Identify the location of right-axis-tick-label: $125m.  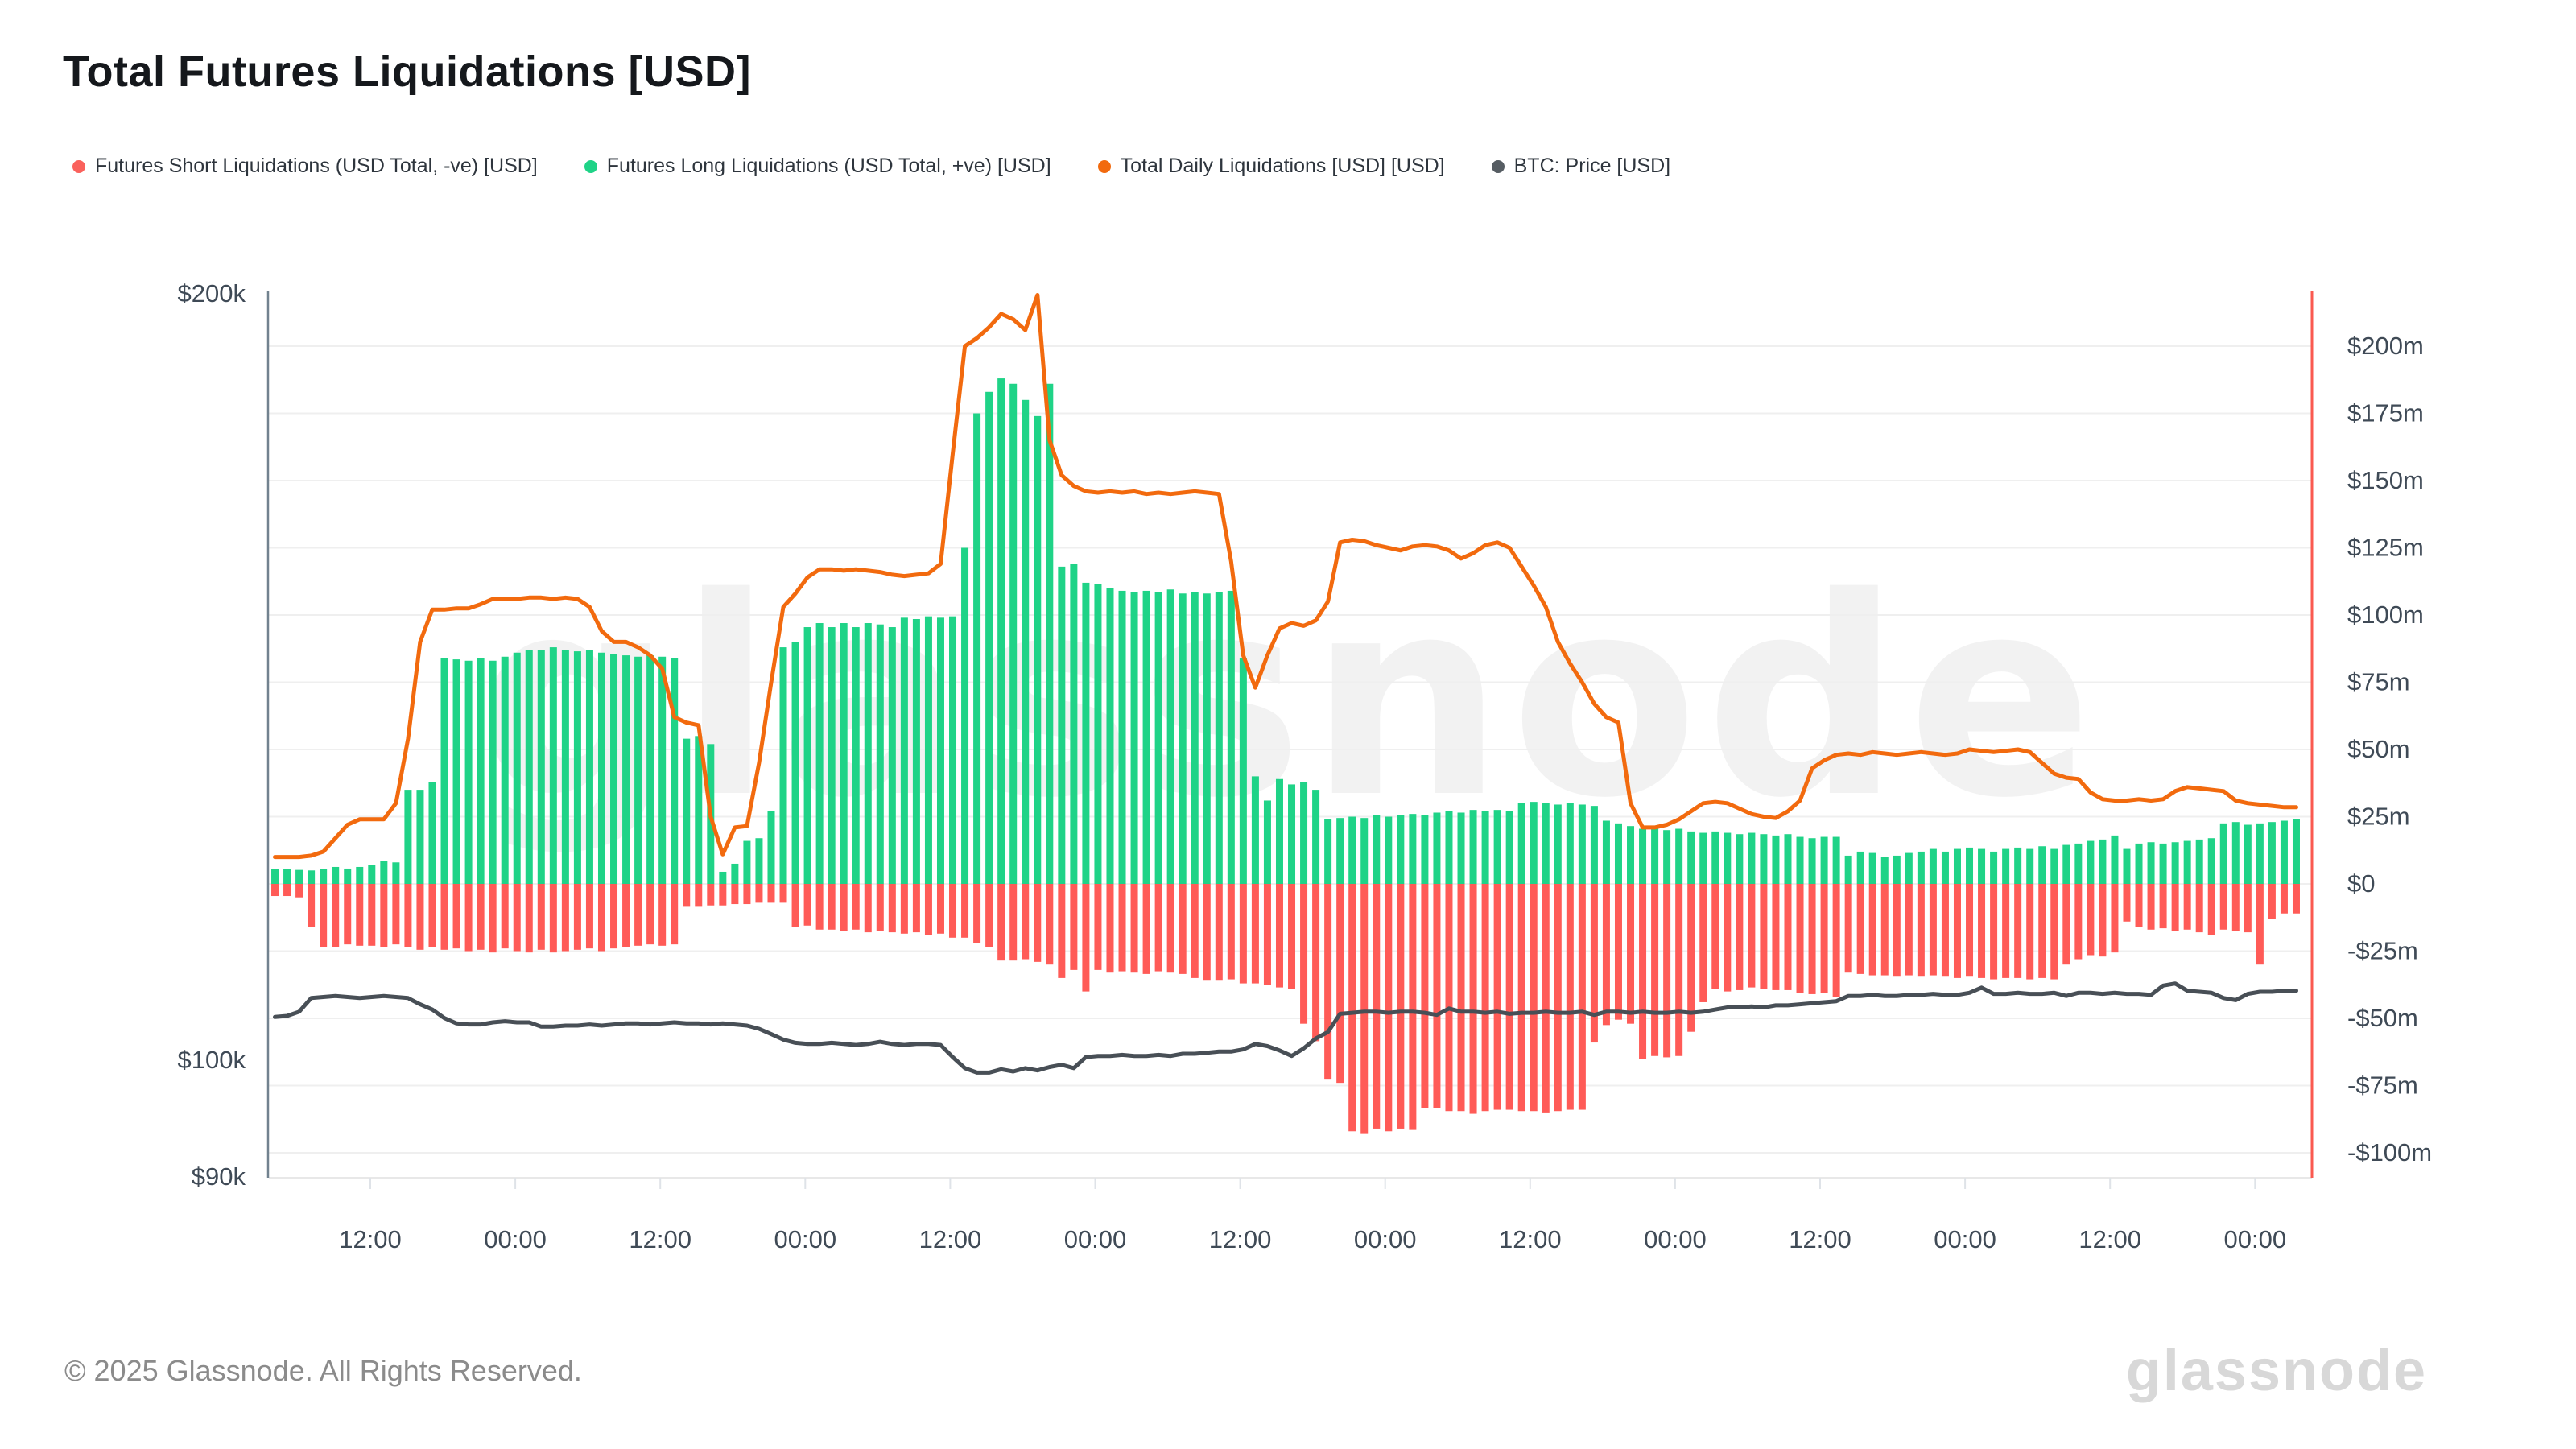
(2385, 548).